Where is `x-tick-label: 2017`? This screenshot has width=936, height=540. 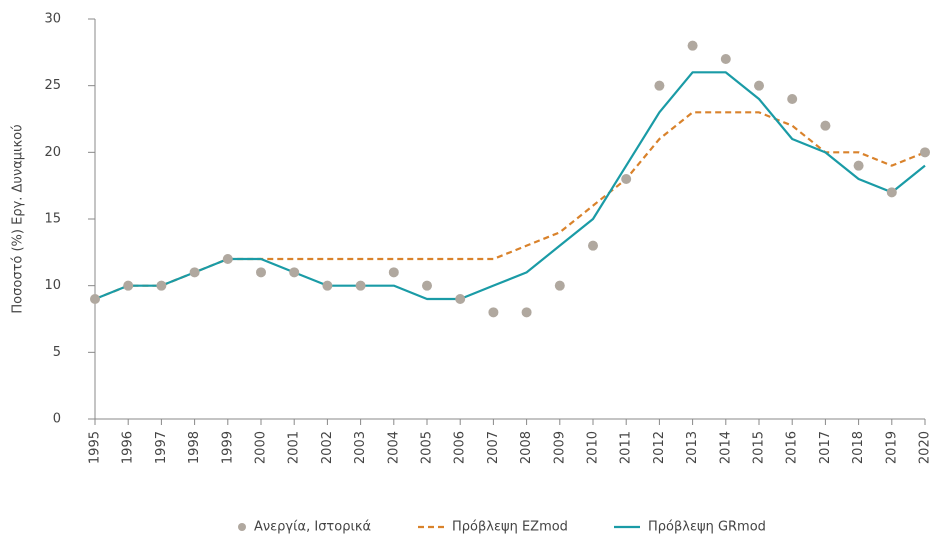
x-tick-label: 2017 is located at coordinates (825, 447).